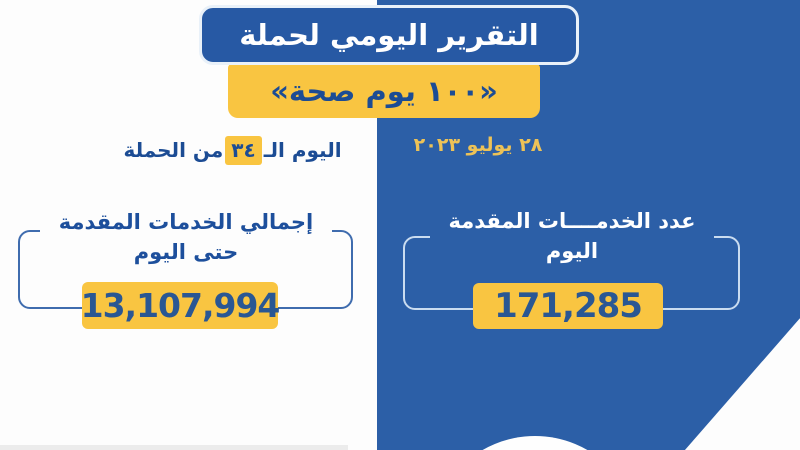 This screenshot has height=450, width=800. I want to click on total-services-label-line2: حتى اليوم, so click(186, 252).